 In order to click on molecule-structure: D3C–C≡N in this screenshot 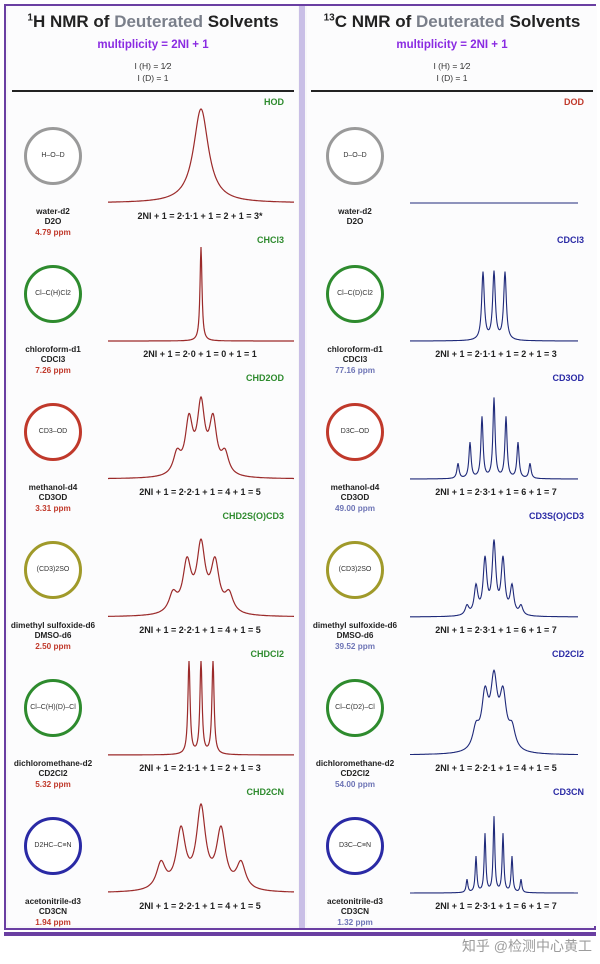, I will do `click(355, 846)`.